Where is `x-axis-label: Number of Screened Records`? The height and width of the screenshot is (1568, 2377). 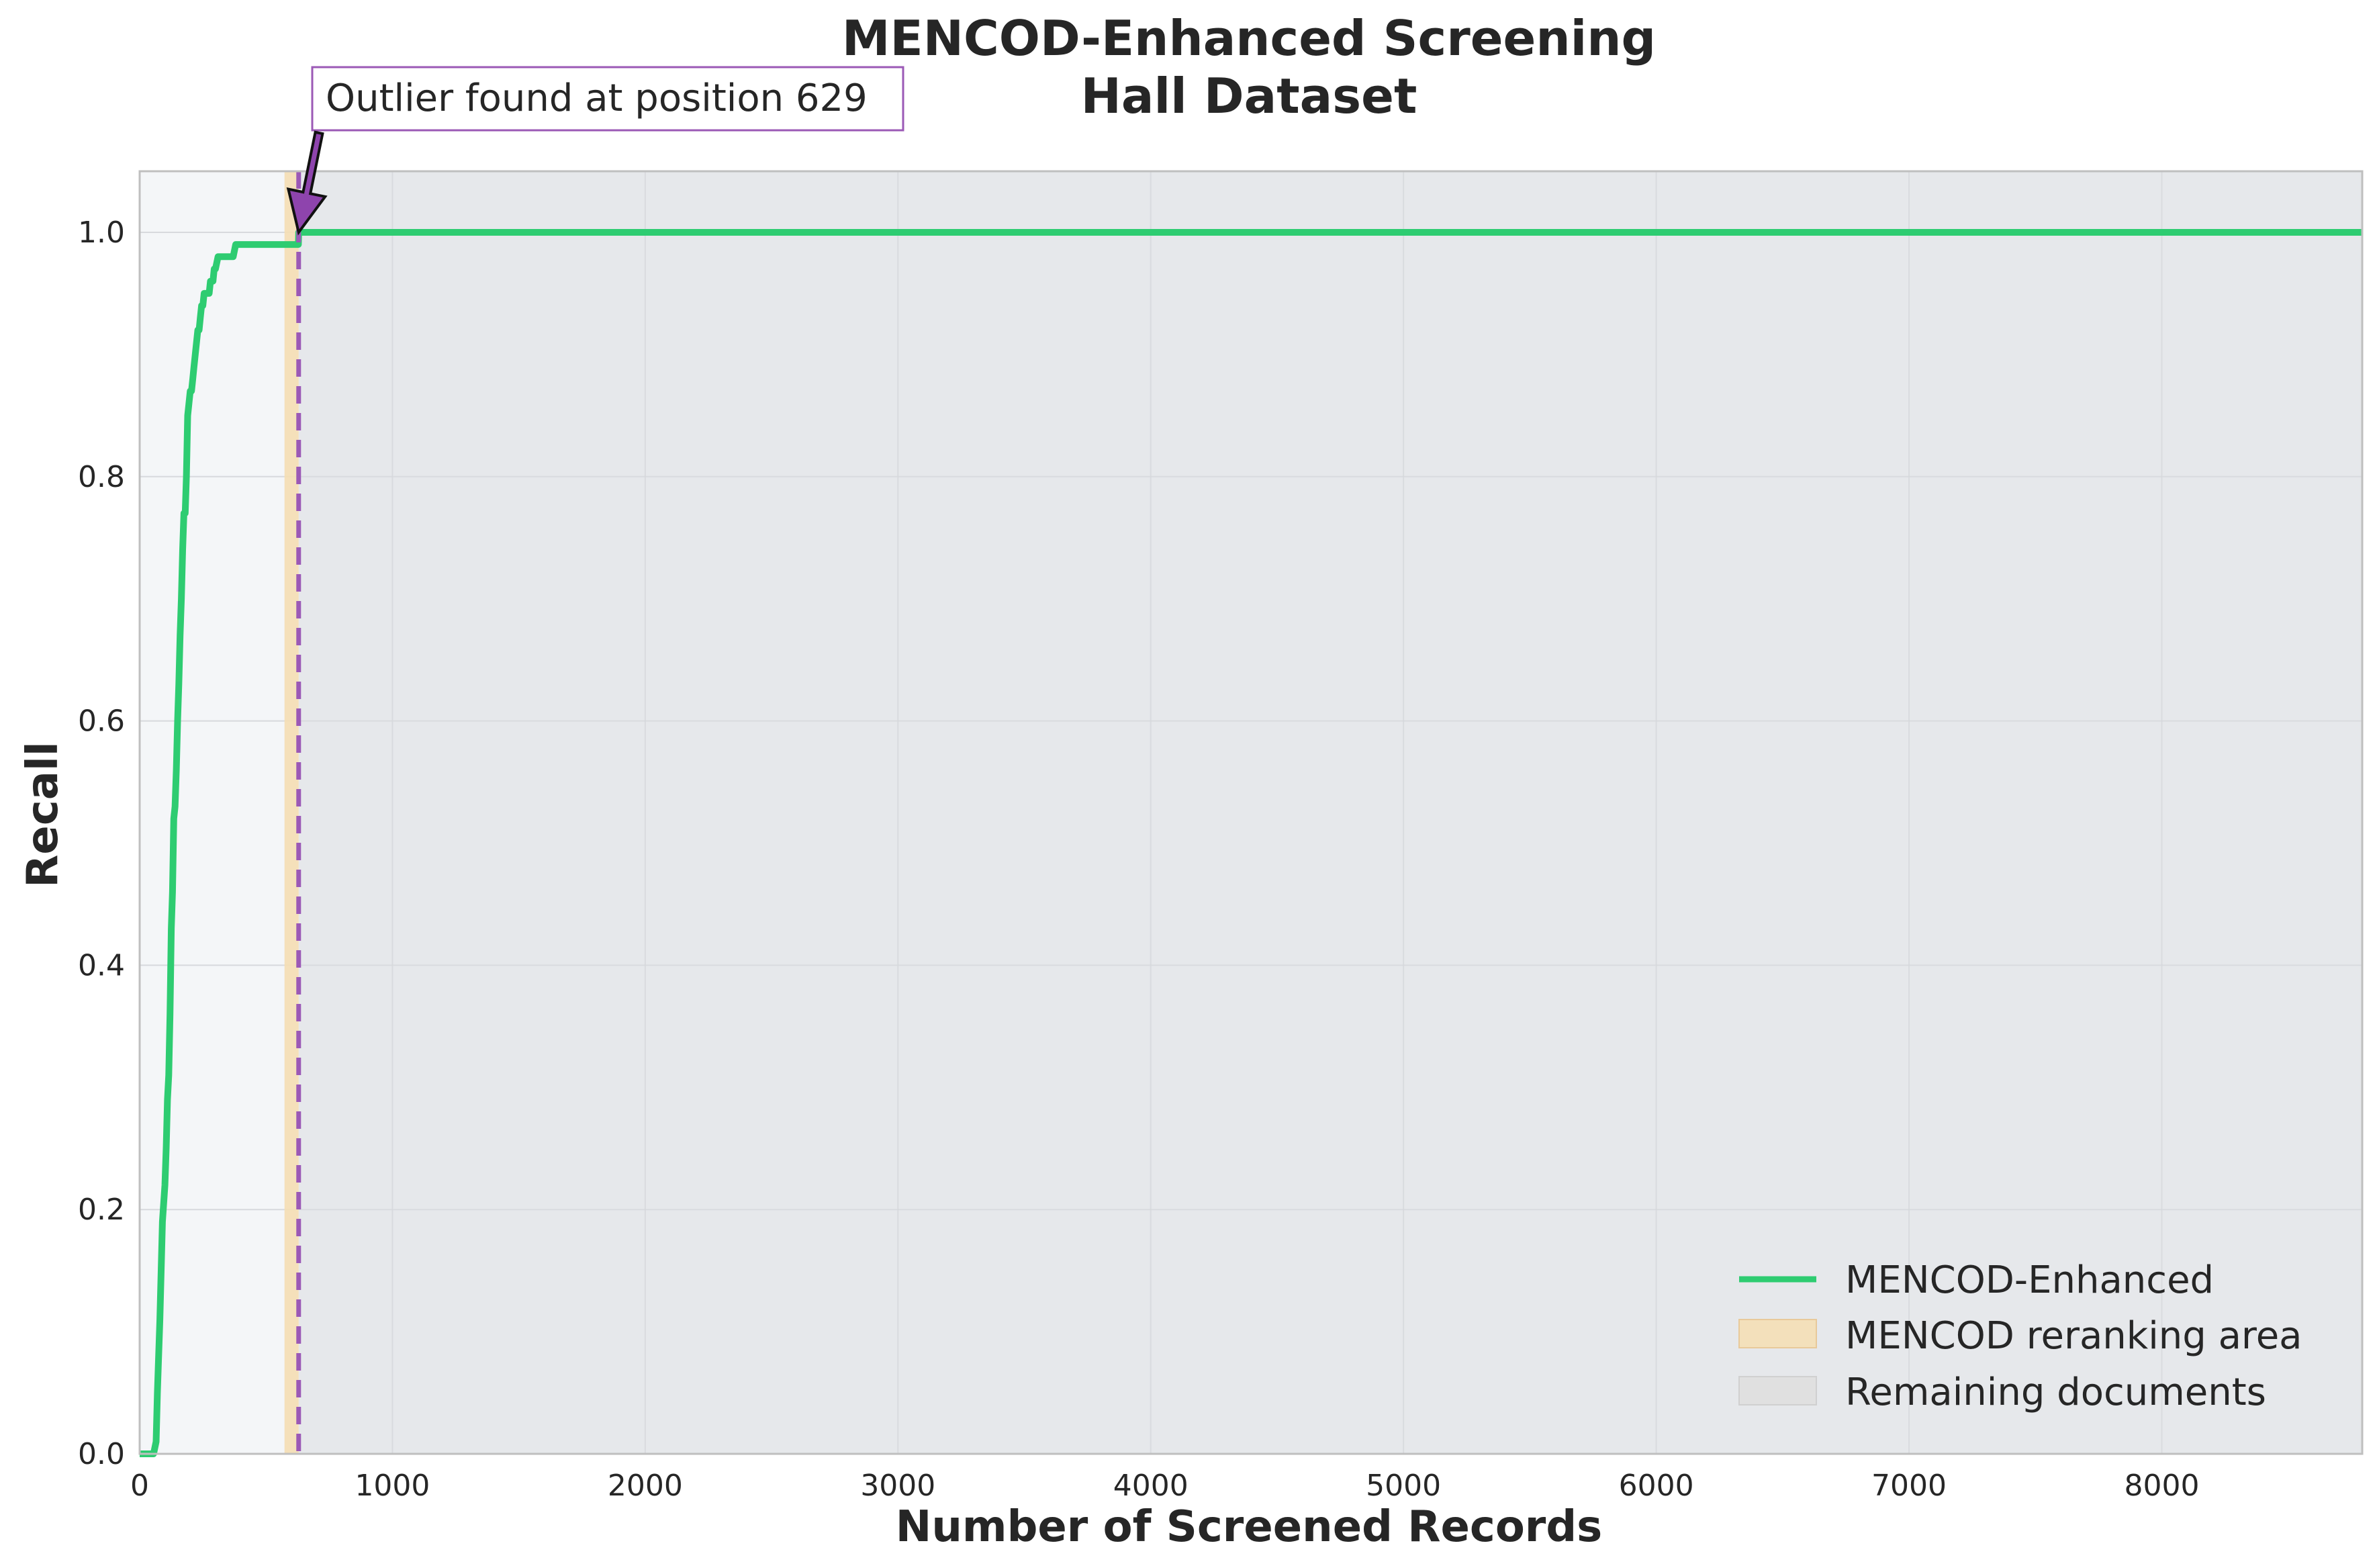
x-axis-label: Number of Screened Records is located at coordinates (1249, 1527).